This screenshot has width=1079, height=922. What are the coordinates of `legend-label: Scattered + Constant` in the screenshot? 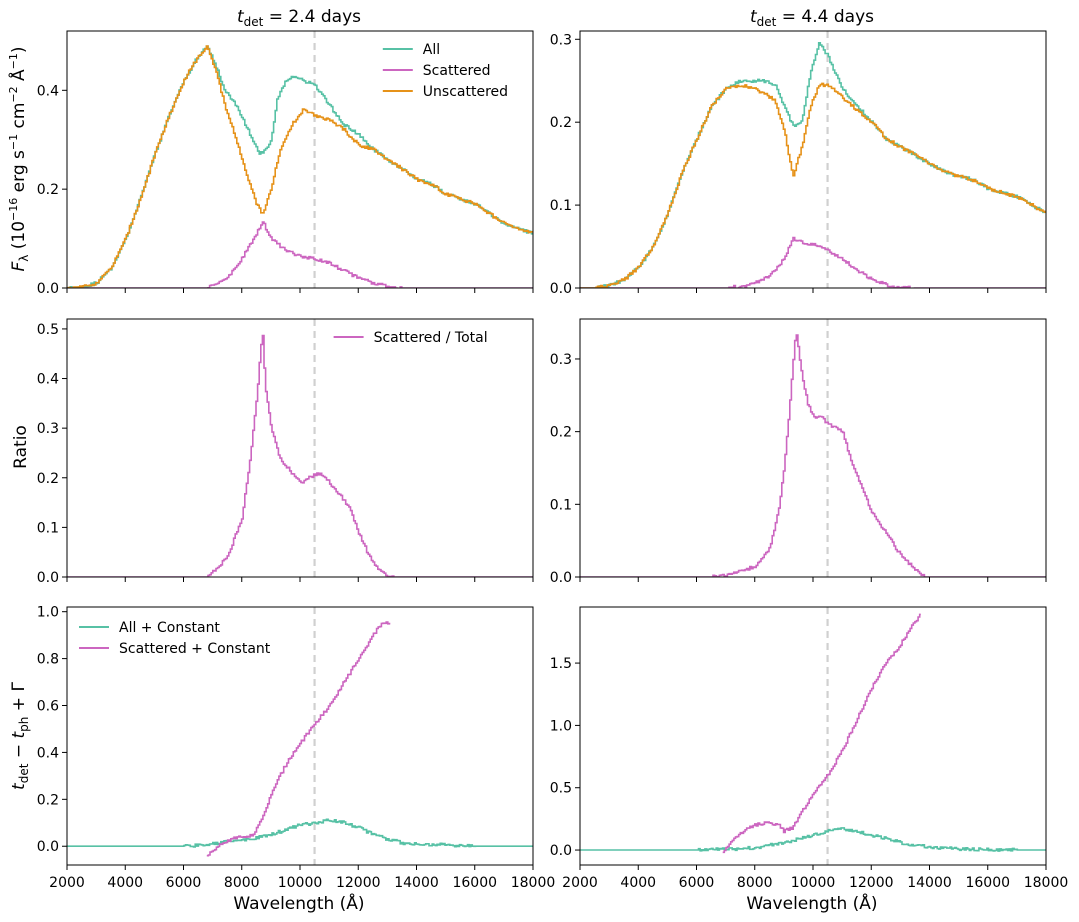 It's located at (195, 649).